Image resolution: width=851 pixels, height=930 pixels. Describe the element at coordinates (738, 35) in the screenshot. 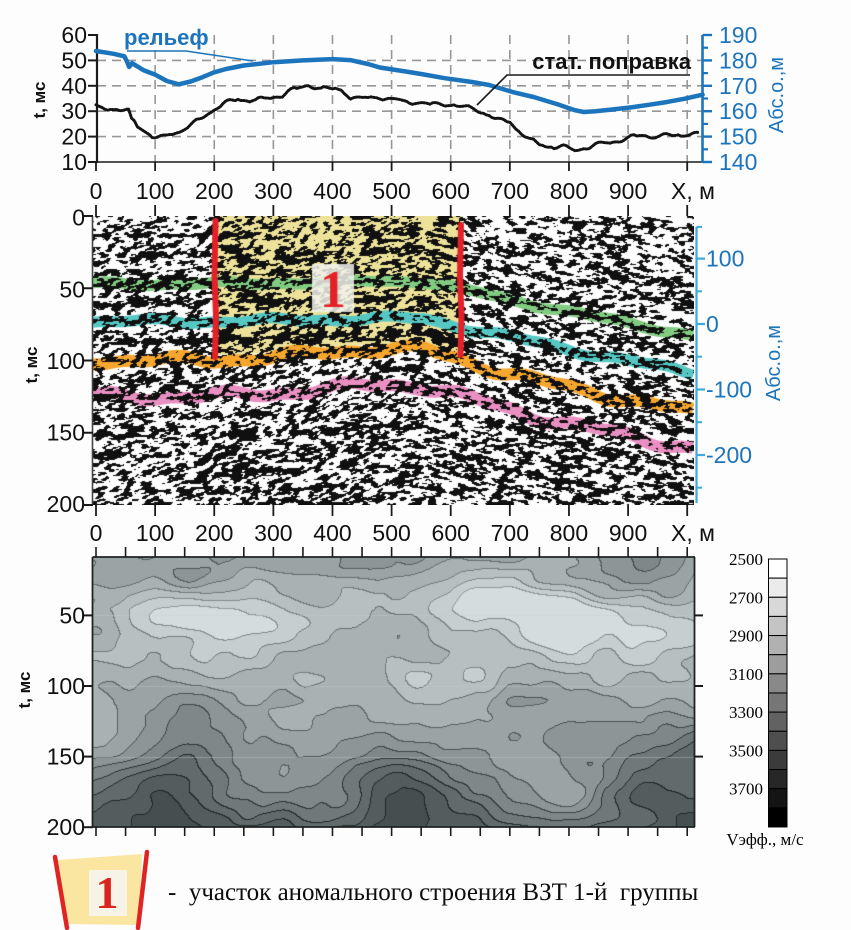

I see `svg-text: 190` at that location.